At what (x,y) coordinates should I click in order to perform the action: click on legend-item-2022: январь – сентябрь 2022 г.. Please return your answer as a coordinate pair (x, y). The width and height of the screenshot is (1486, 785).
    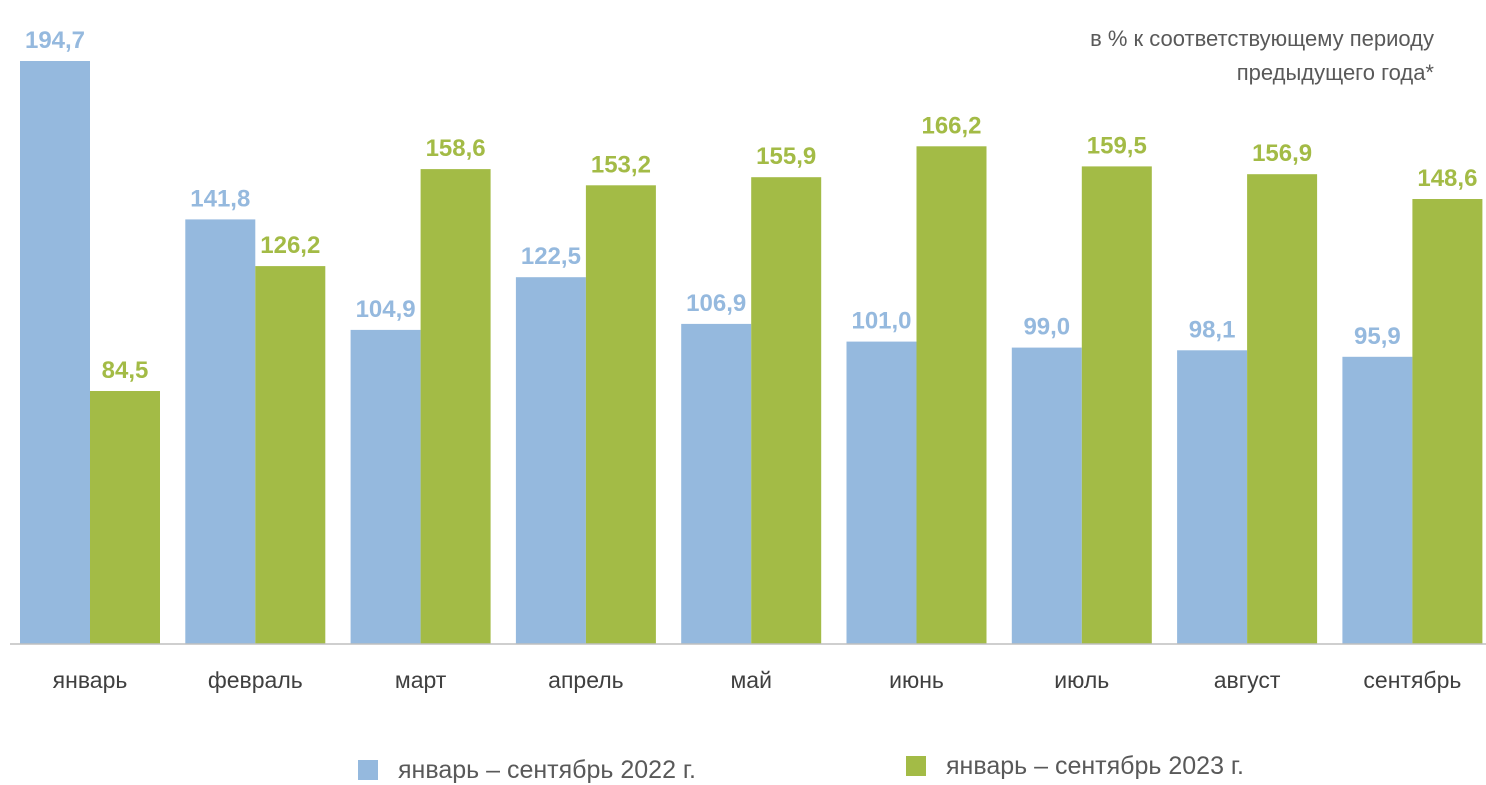
    Looking at the image, I should click on (527, 770).